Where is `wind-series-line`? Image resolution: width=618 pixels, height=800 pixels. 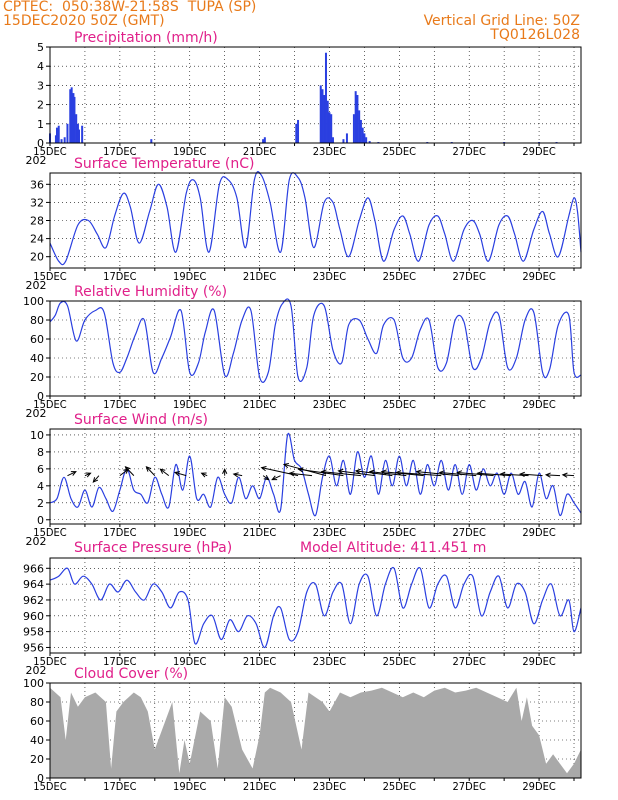
wind-series-line is located at coordinates (315, 474).